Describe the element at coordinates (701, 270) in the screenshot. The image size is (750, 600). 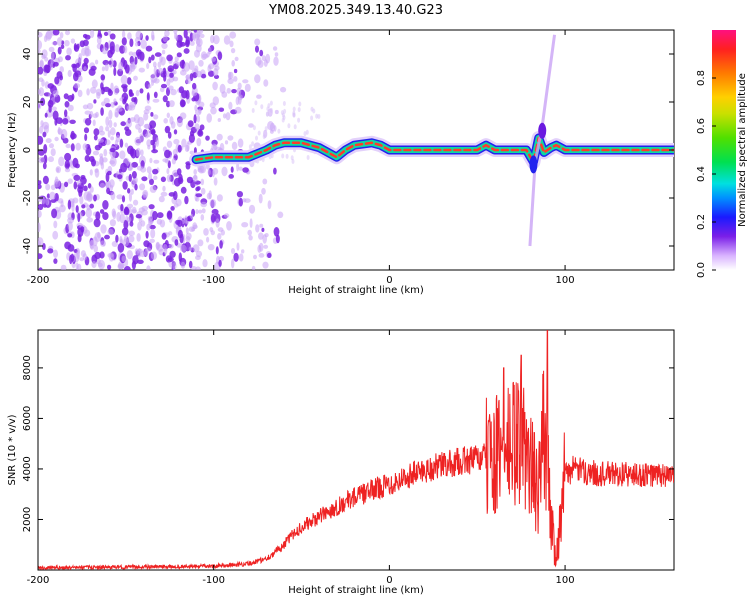
I see `colorbar-tick-label: 0.0` at that location.